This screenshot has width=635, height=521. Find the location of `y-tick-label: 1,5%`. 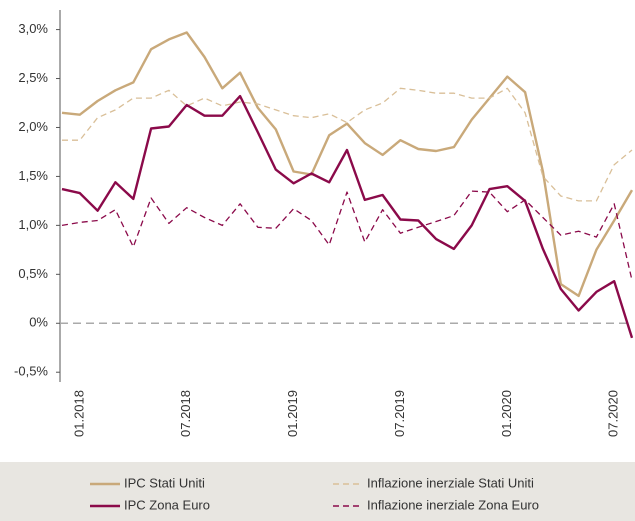

y-tick-label: 1,5% is located at coordinates (33, 175).